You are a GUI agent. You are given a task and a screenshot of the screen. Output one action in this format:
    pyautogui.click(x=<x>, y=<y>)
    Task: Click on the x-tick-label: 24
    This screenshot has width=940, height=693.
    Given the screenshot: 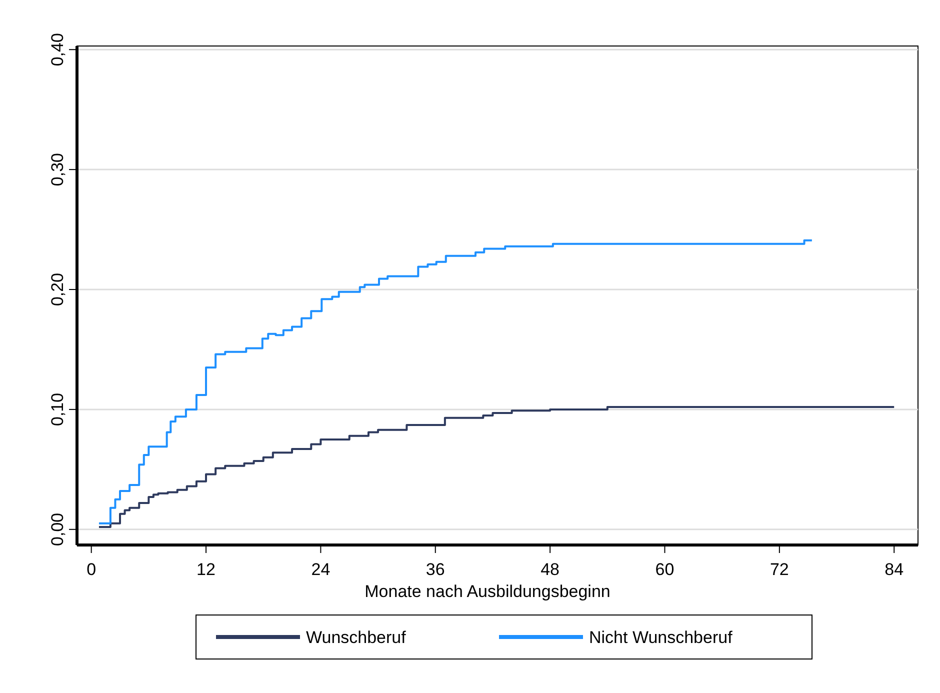 What is the action you would take?
    pyautogui.click(x=320, y=569)
    